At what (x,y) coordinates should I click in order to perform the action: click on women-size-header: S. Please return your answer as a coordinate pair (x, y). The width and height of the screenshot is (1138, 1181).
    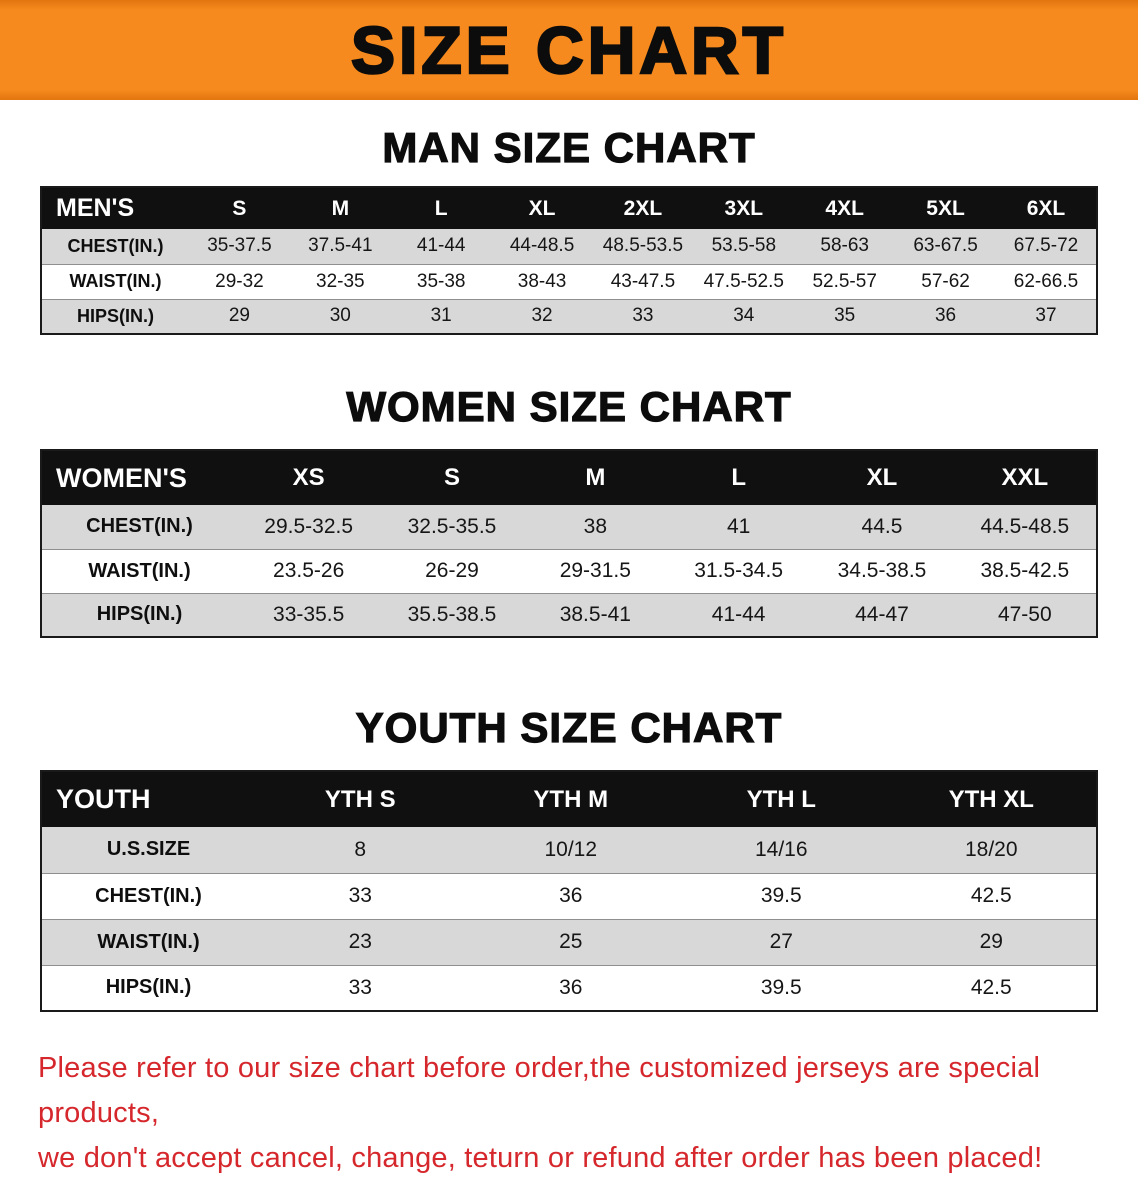
    Looking at the image, I should click on (452, 477).